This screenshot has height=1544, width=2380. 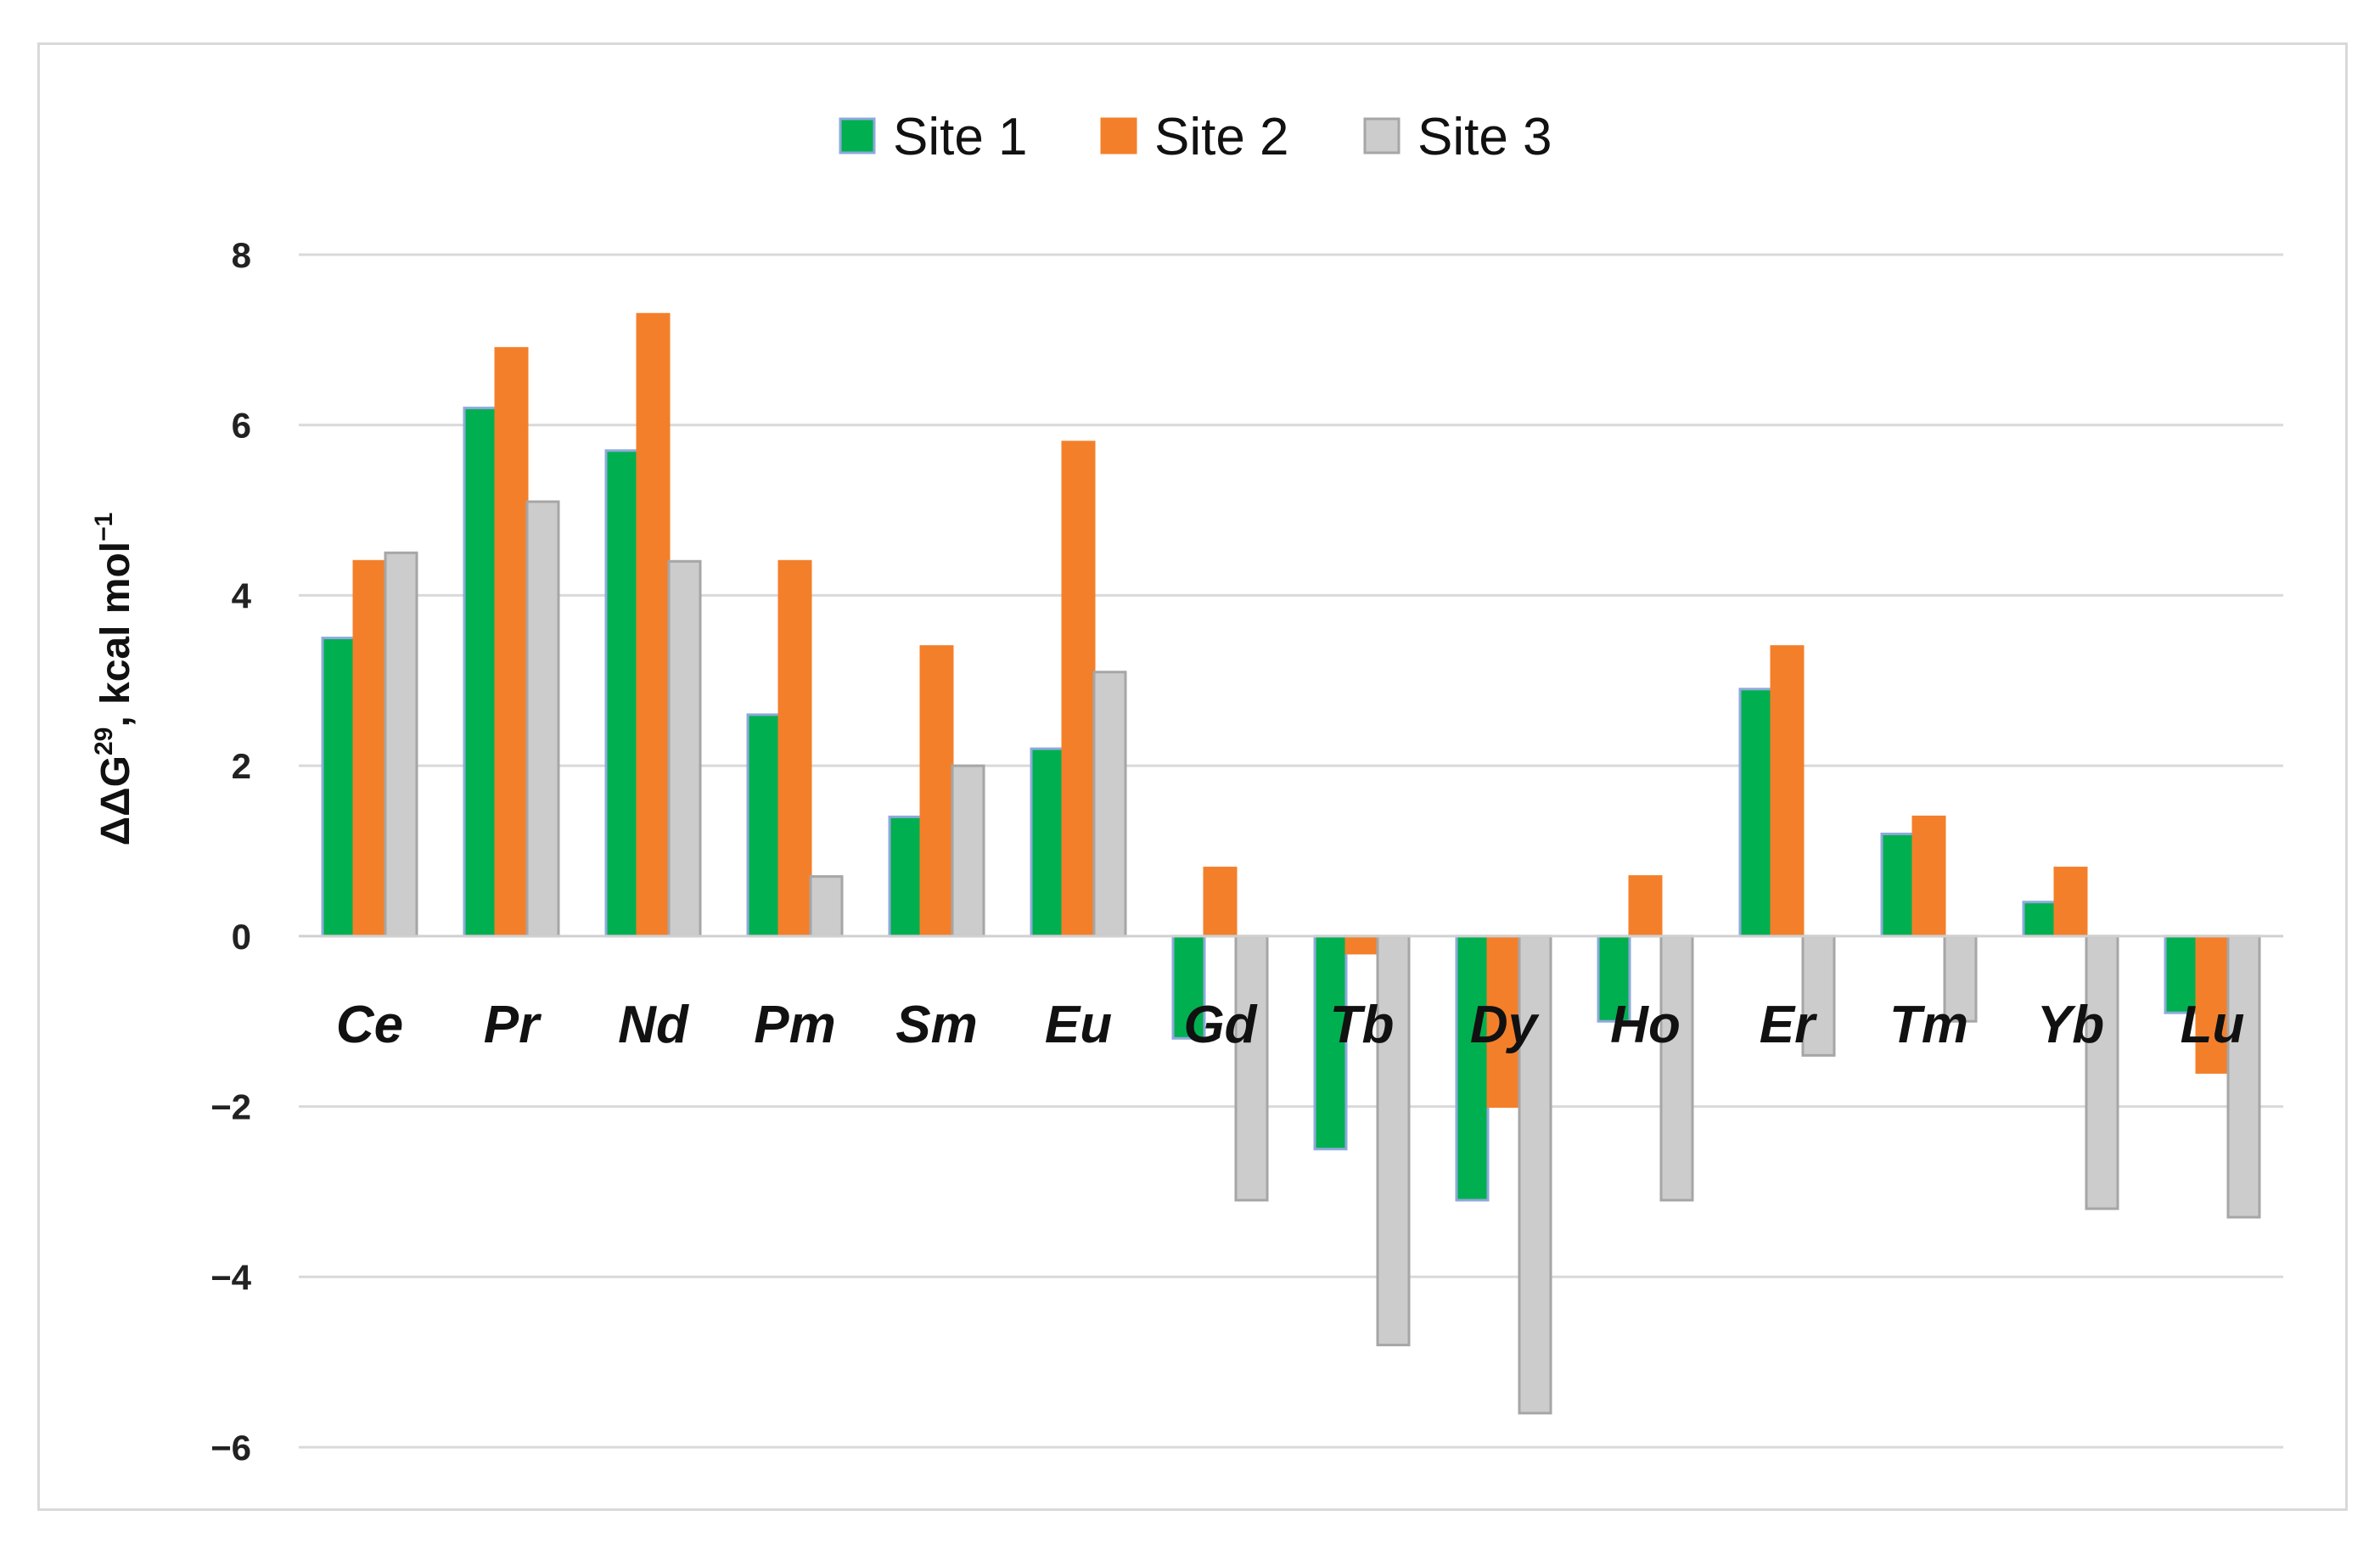 I want to click on bar-site-1-gd, so click(x=1188, y=987).